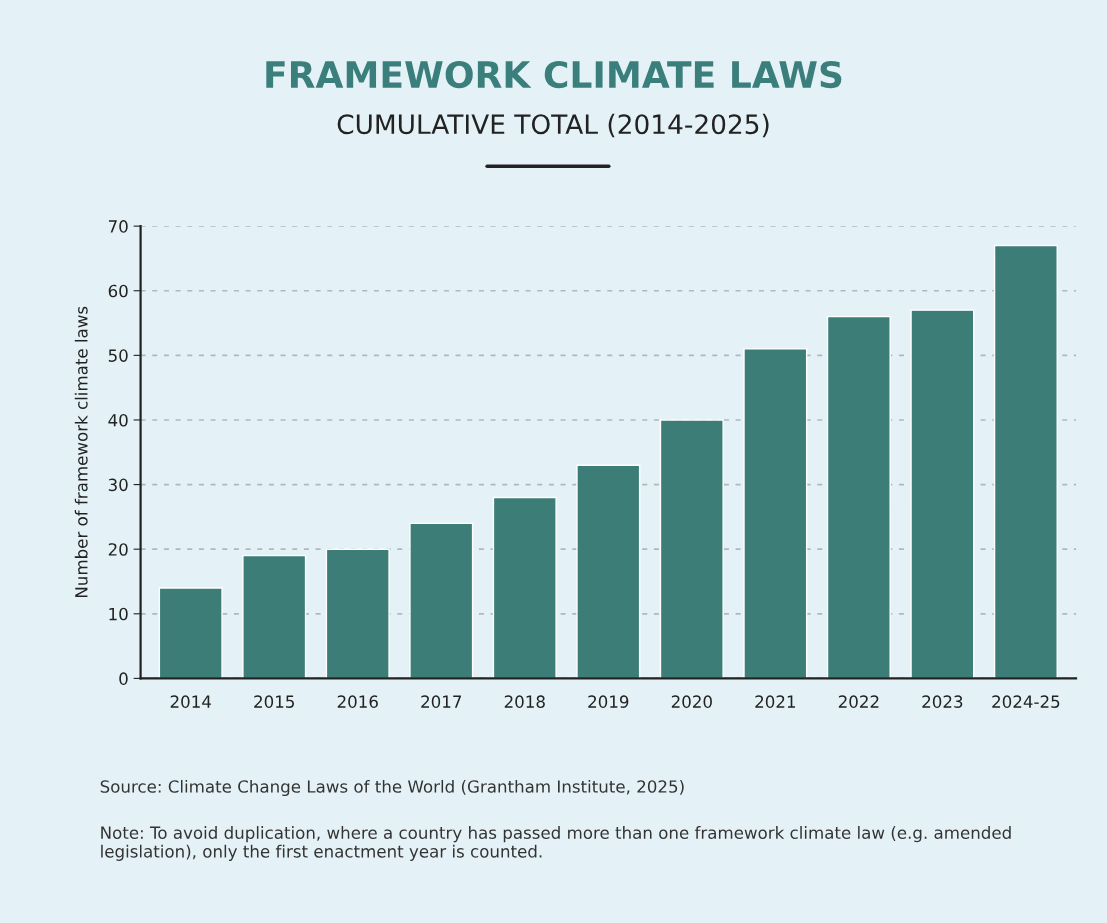 Image resolution: width=1107 pixels, height=923 pixels. Describe the element at coordinates (691, 701) in the screenshot. I see `x-tick-label: 2020` at that location.